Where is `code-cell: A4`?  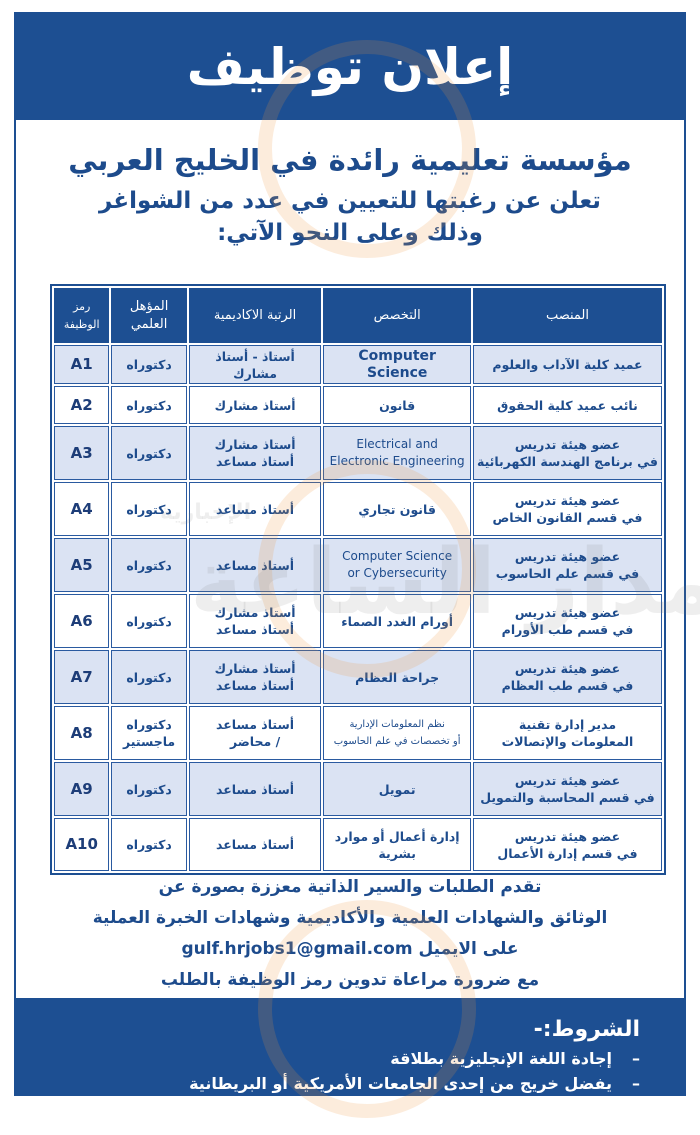
code-cell: A4 is located at coordinates (82, 509).